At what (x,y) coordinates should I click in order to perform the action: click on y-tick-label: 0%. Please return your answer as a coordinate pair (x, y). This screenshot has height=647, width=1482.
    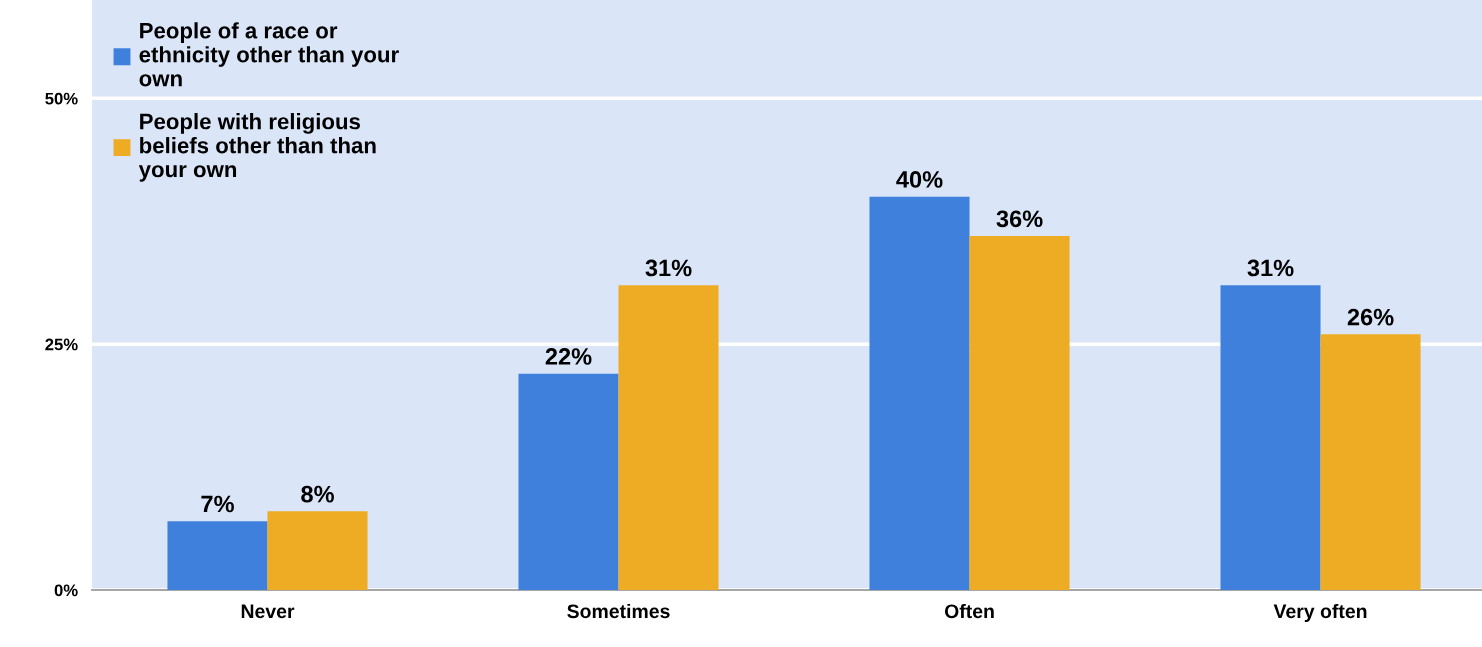
    Looking at the image, I should click on (66, 590).